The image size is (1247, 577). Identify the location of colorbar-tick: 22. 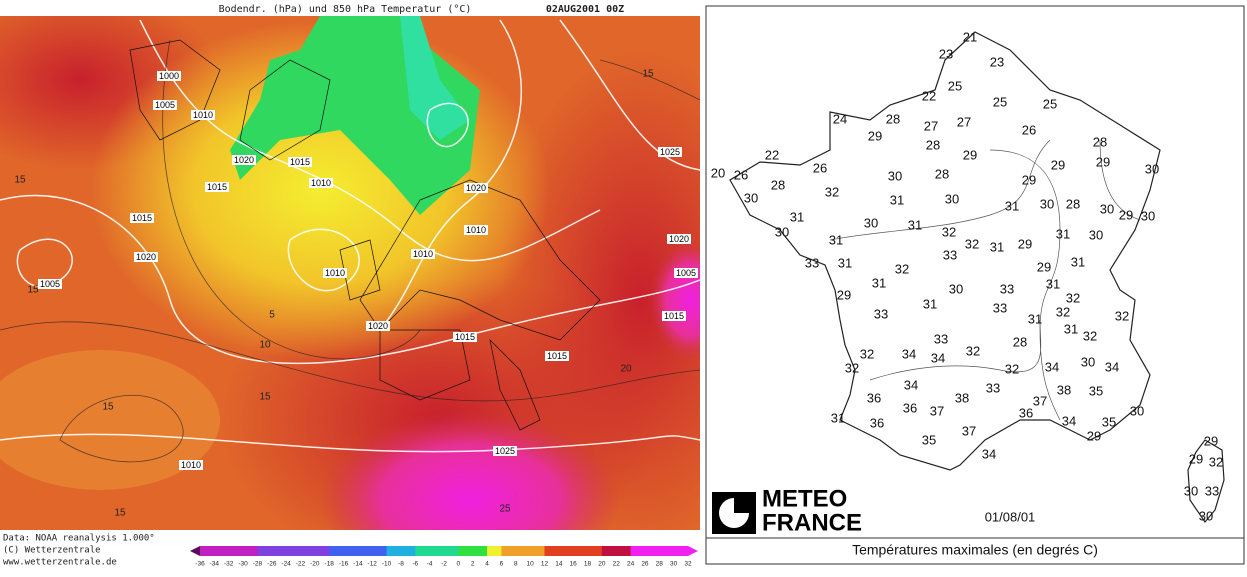
(617, 564).